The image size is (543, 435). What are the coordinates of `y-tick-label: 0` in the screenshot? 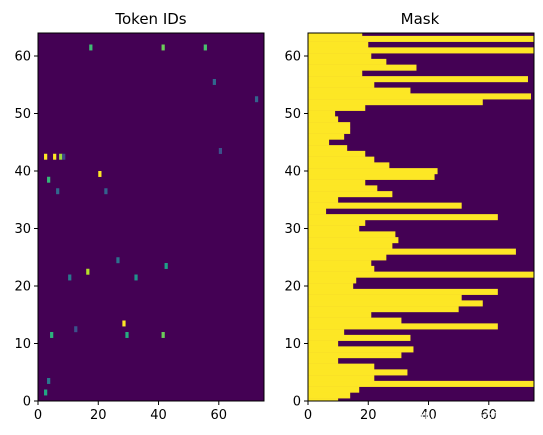 It's located at (27, 402).